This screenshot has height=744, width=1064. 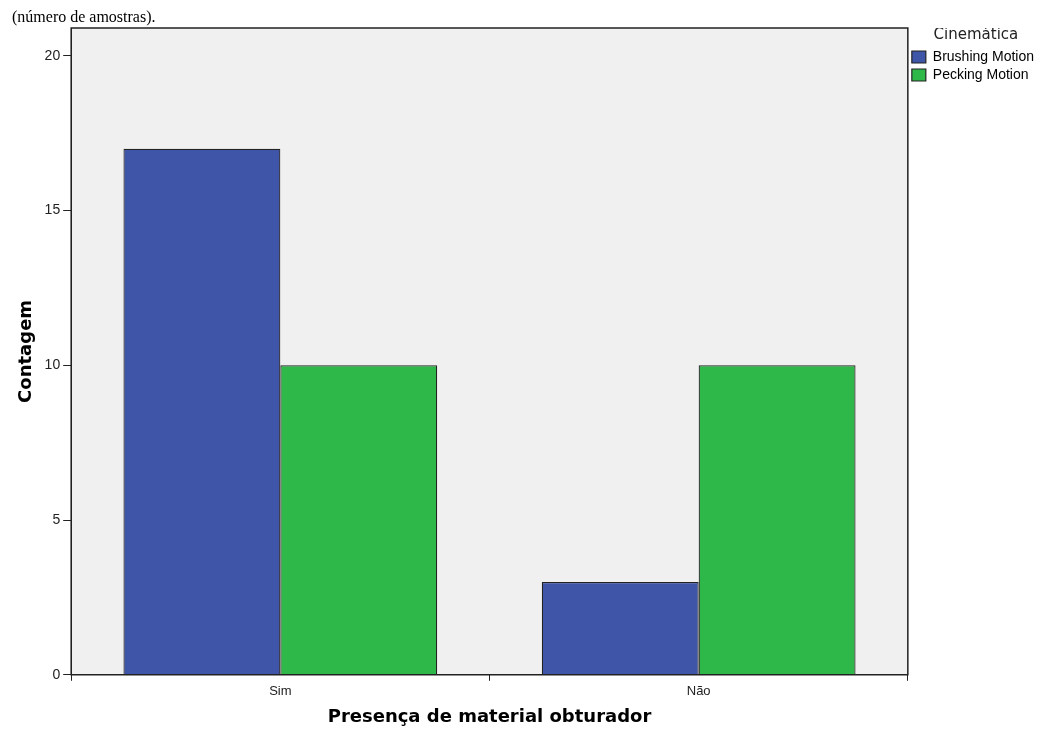 I want to click on legend-label: Pecking Motion, so click(x=980, y=73).